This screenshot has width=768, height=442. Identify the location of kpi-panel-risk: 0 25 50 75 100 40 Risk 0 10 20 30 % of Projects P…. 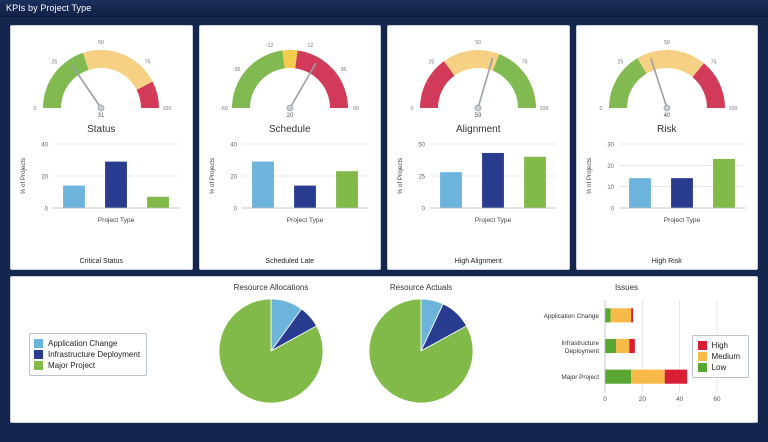
(666, 147).